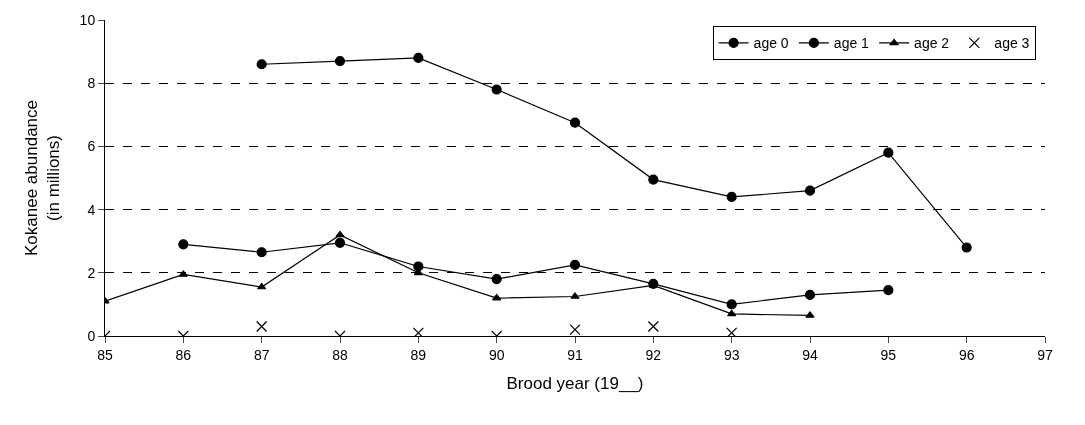 The height and width of the screenshot is (425, 1085). Describe the element at coordinates (91, 83) in the screenshot. I see `y-tick-label: 8` at that location.